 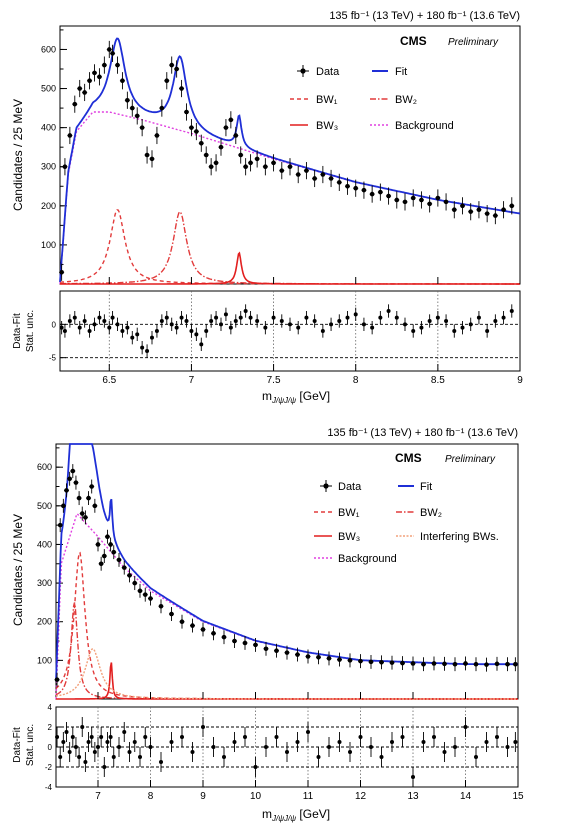 I want to click on legend-label-data: Data, so click(x=350, y=487).